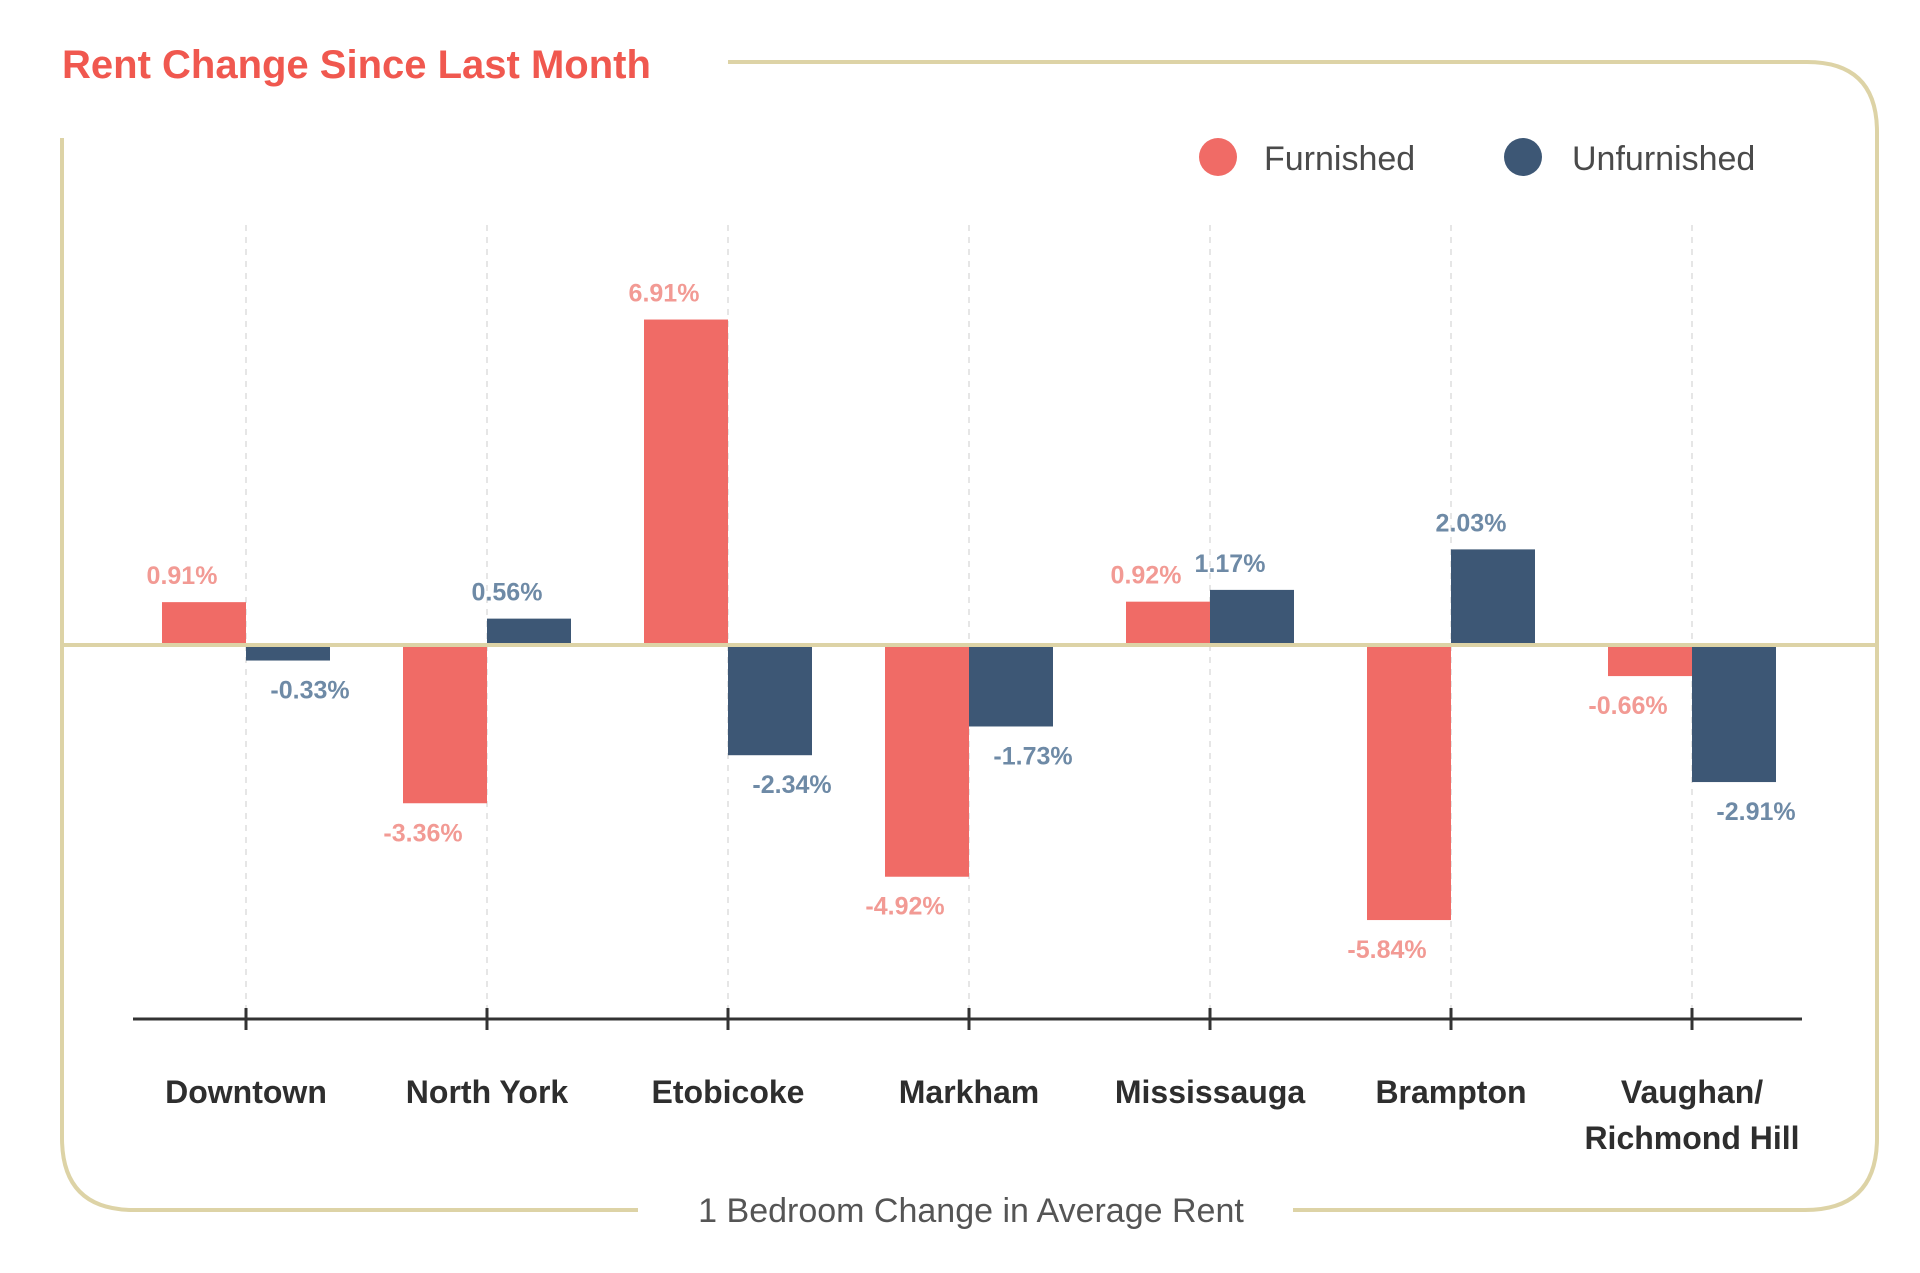 The height and width of the screenshot is (1273, 1920). Describe the element at coordinates (1450, 1092) in the screenshot. I see `category-label: Brampton` at that location.